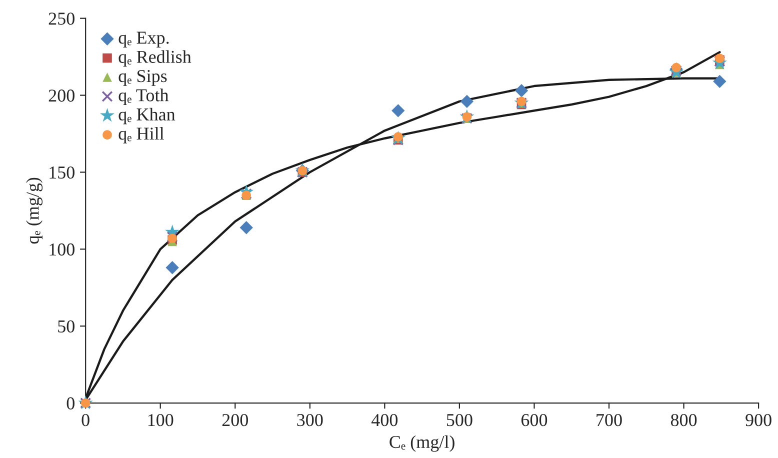 This screenshot has height=458, width=778. Describe the element at coordinates (61, 18) in the screenshot. I see `y-tick-label: 250` at that location.